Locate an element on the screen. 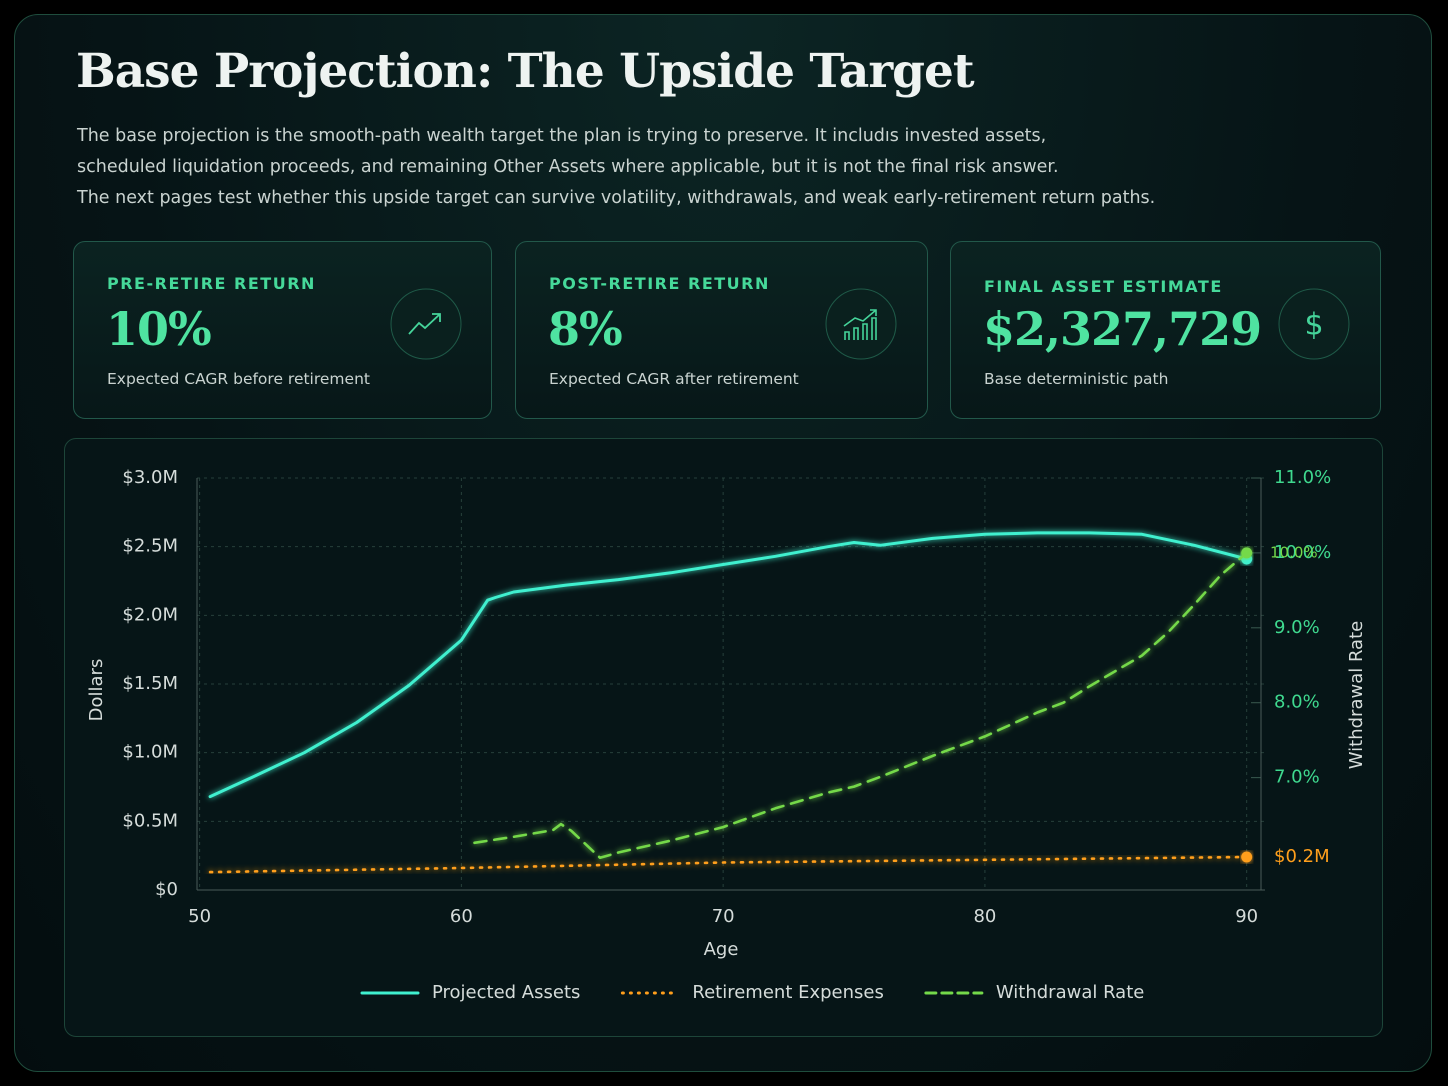 The width and height of the screenshot is (1448, 1086). legend-label: Withdrawal Rate is located at coordinates (1070, 992).